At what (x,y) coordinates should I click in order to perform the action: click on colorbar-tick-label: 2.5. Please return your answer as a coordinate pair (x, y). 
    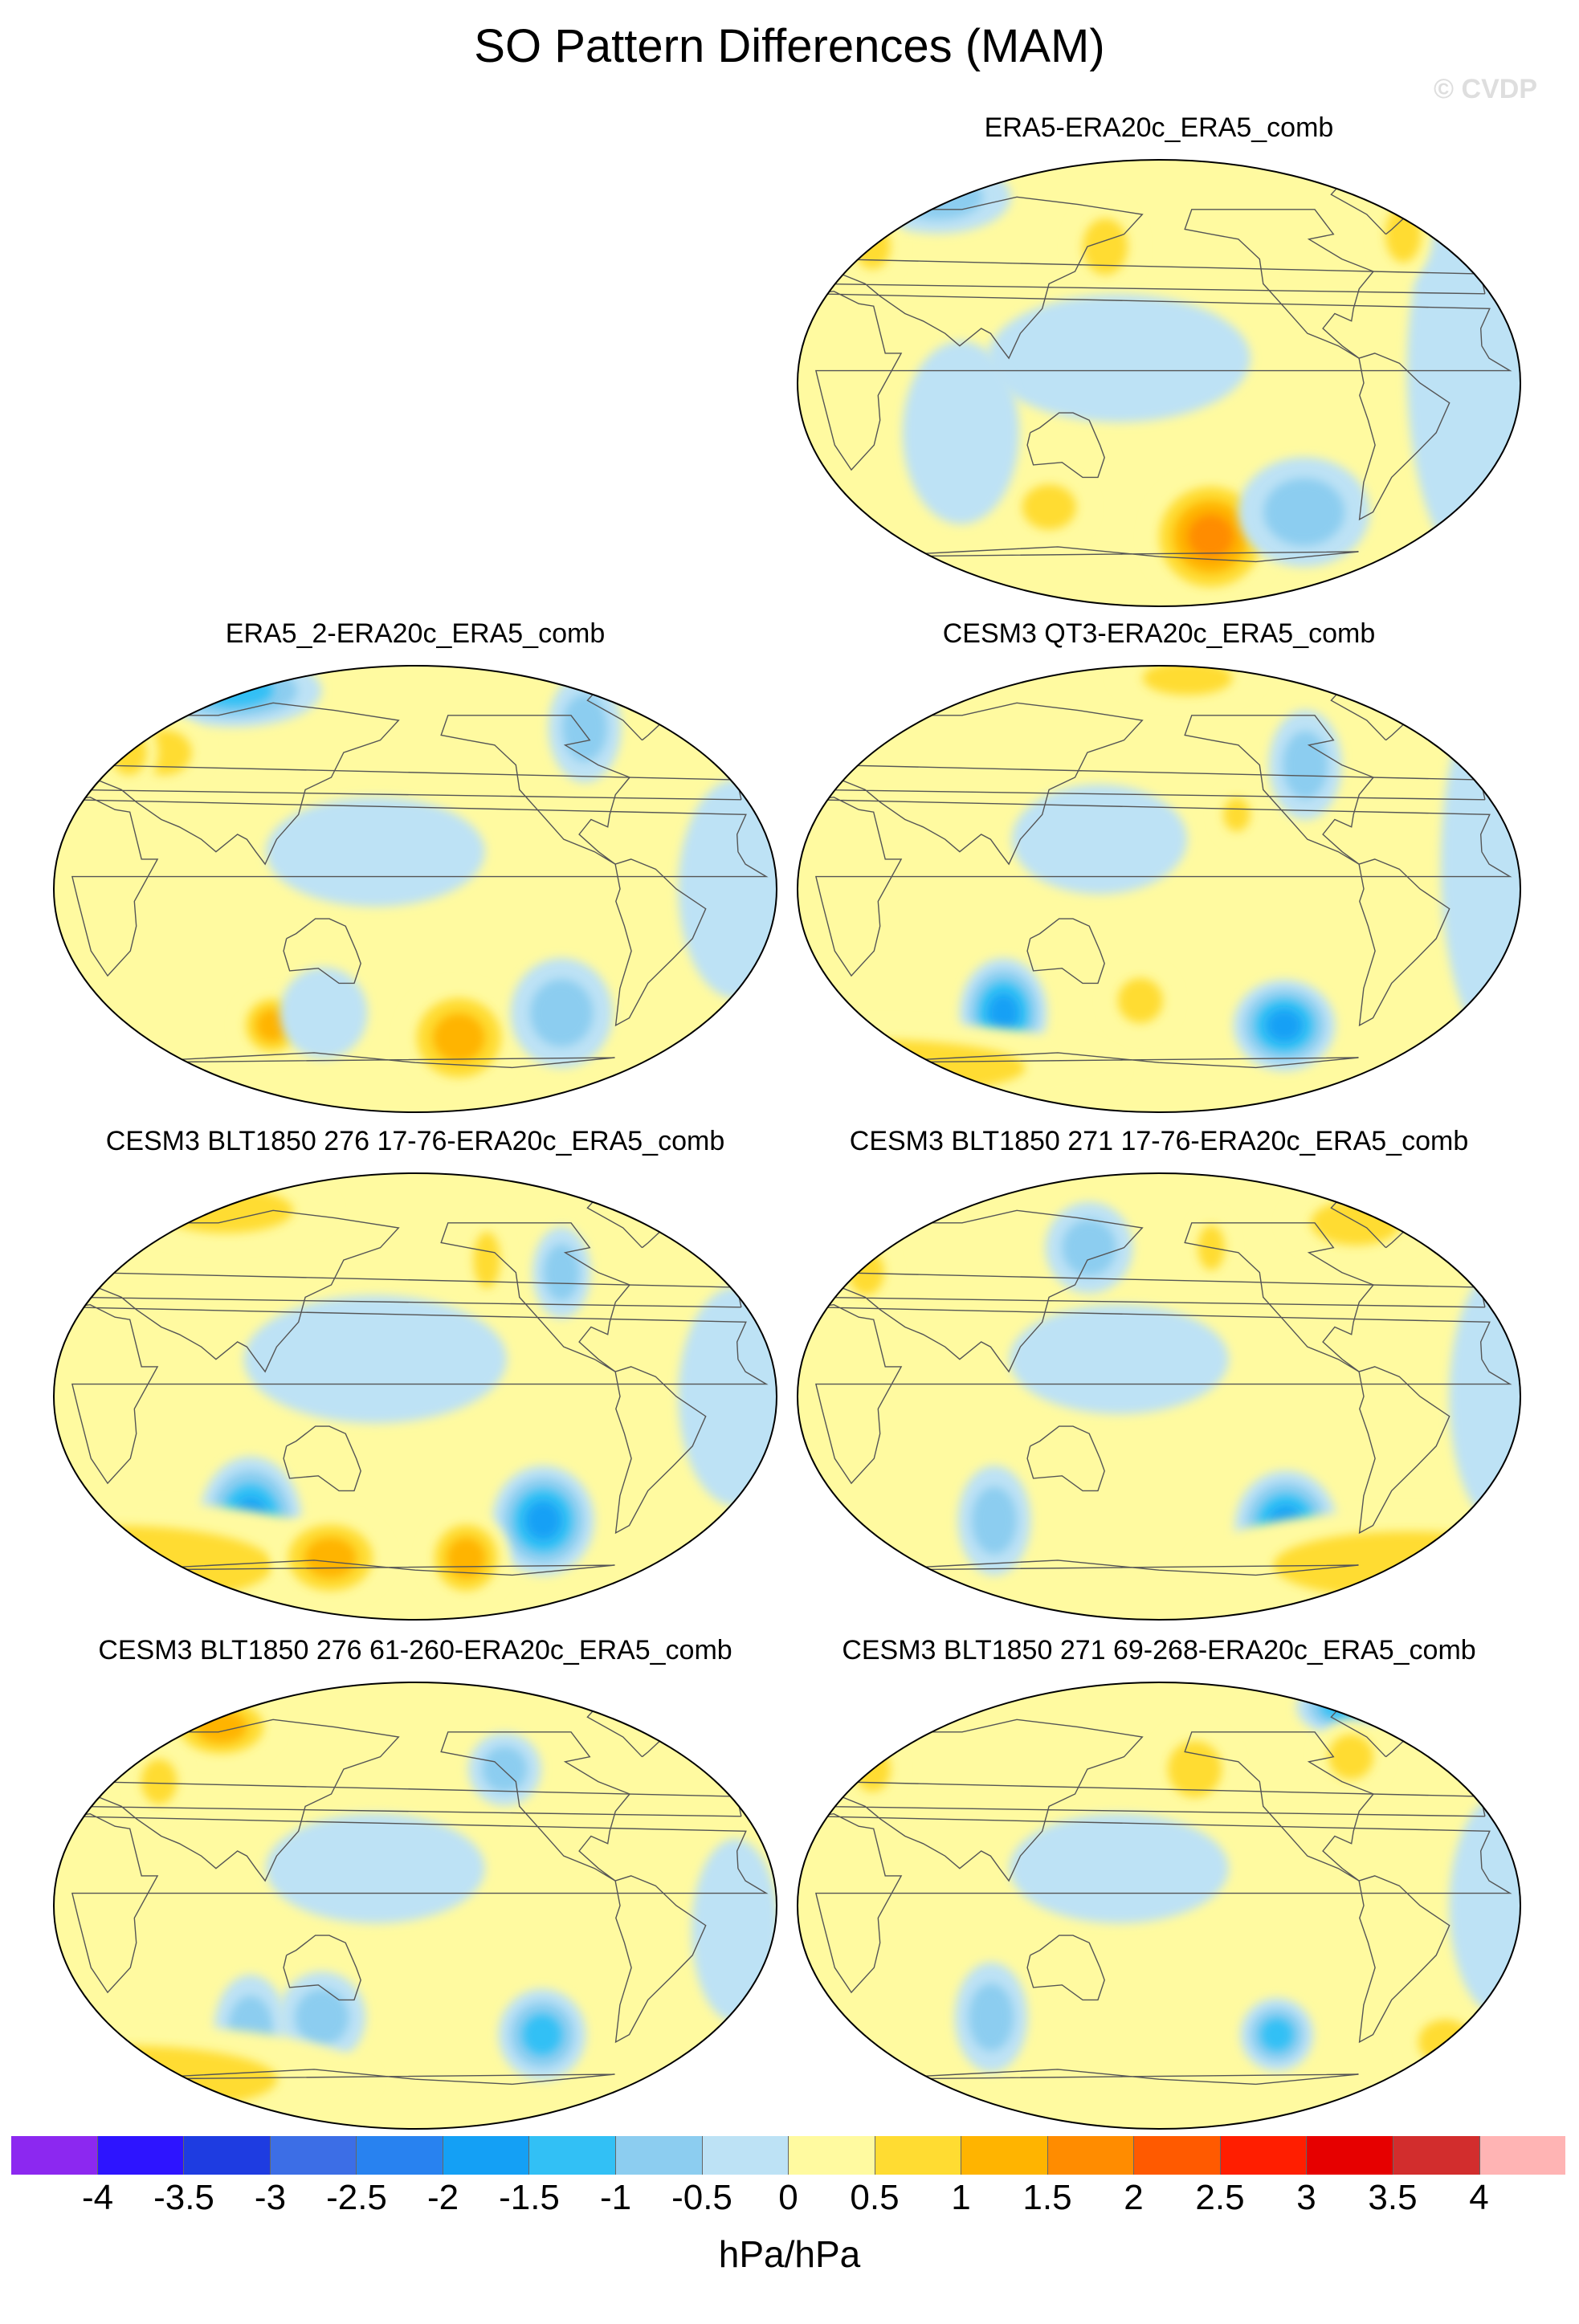
    Looking at the image, I should click on (1220, 2197).